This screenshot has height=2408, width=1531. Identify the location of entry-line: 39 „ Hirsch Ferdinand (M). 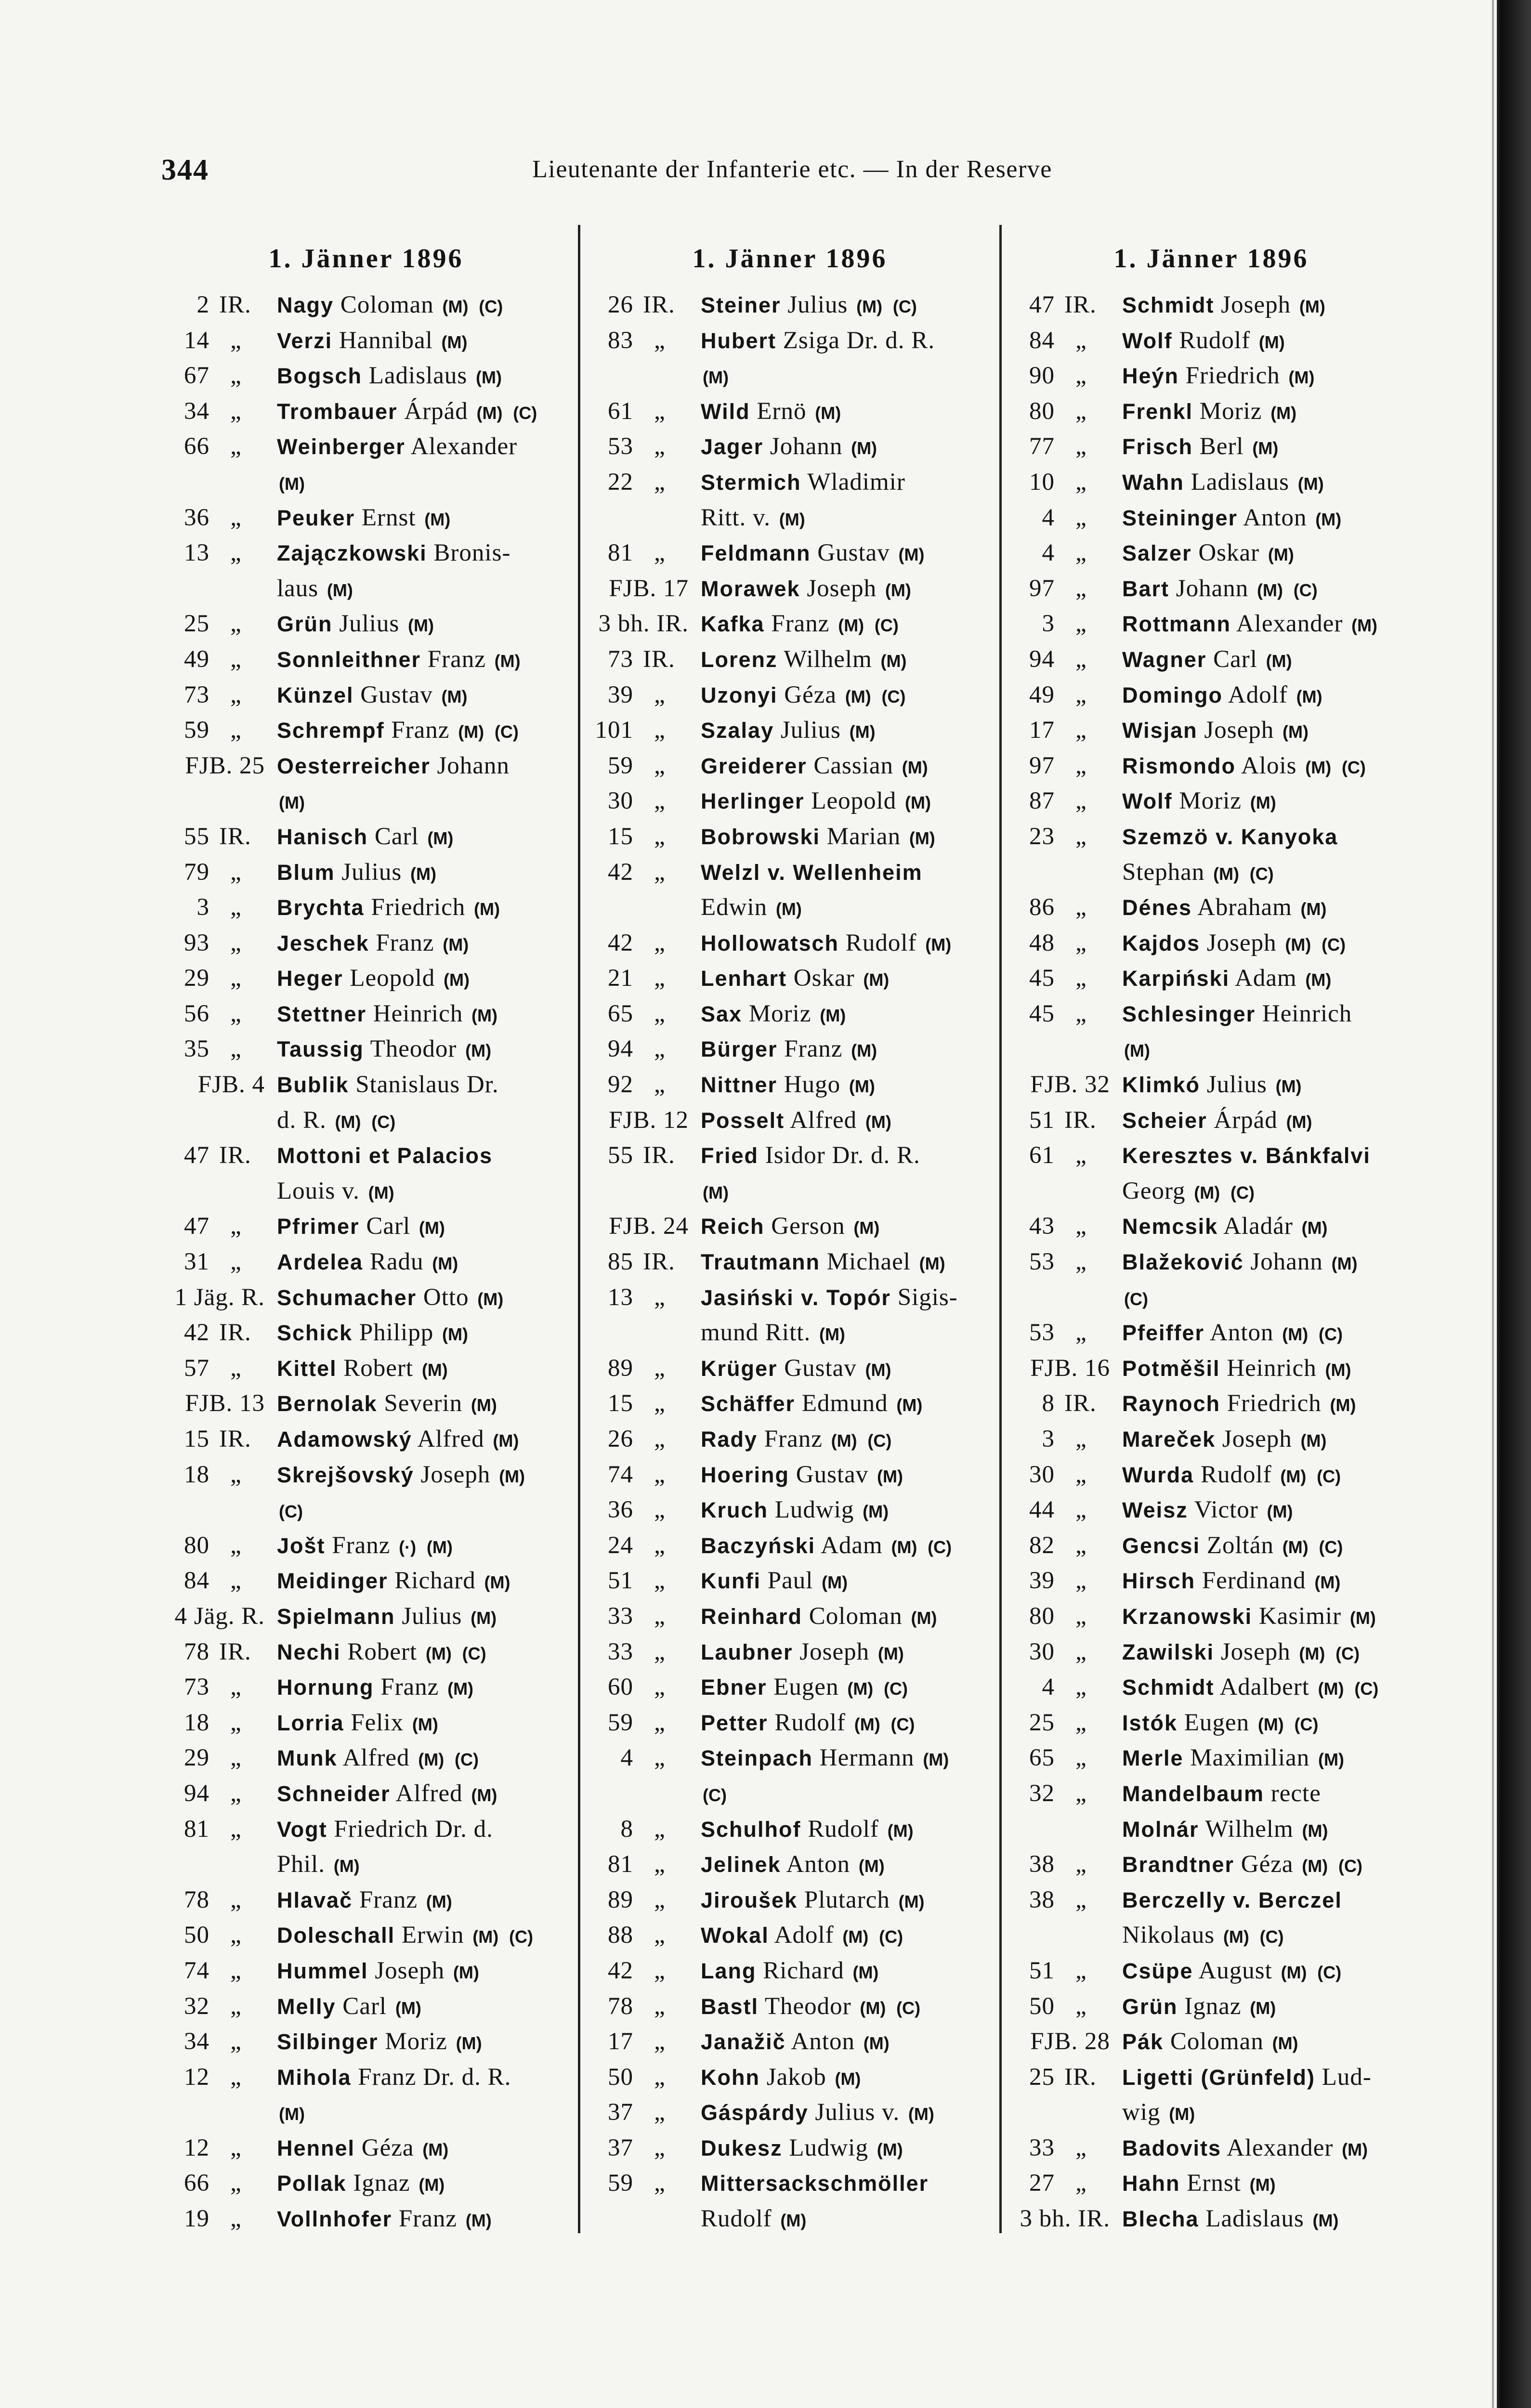
(1216, 1581).